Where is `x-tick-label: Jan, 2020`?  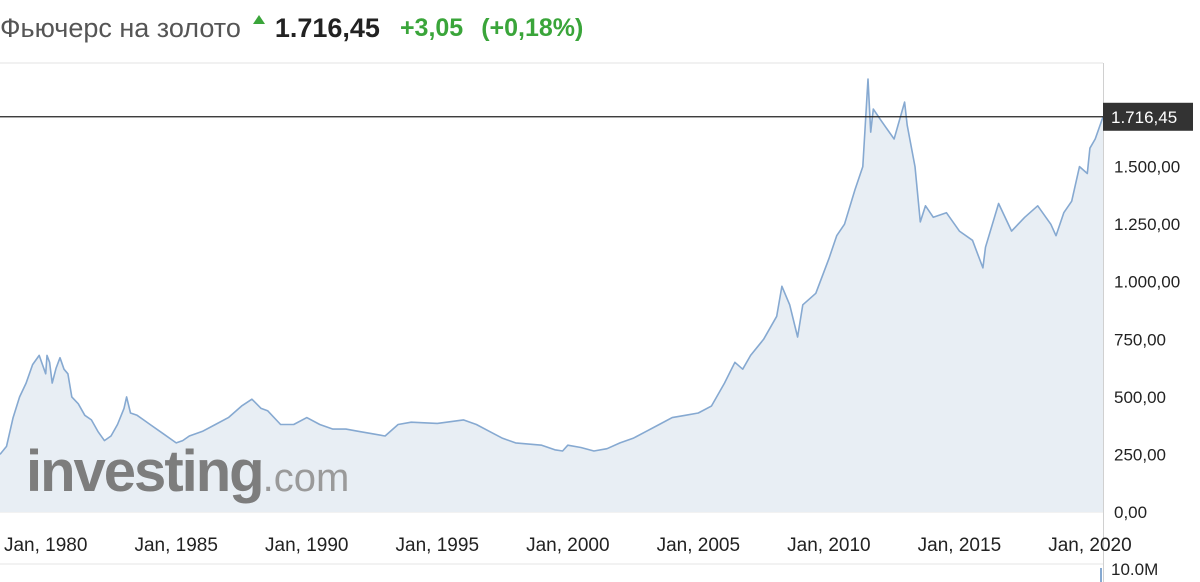 x-tick-label: Jan, 2020 is located at coordinates (1089, 545).